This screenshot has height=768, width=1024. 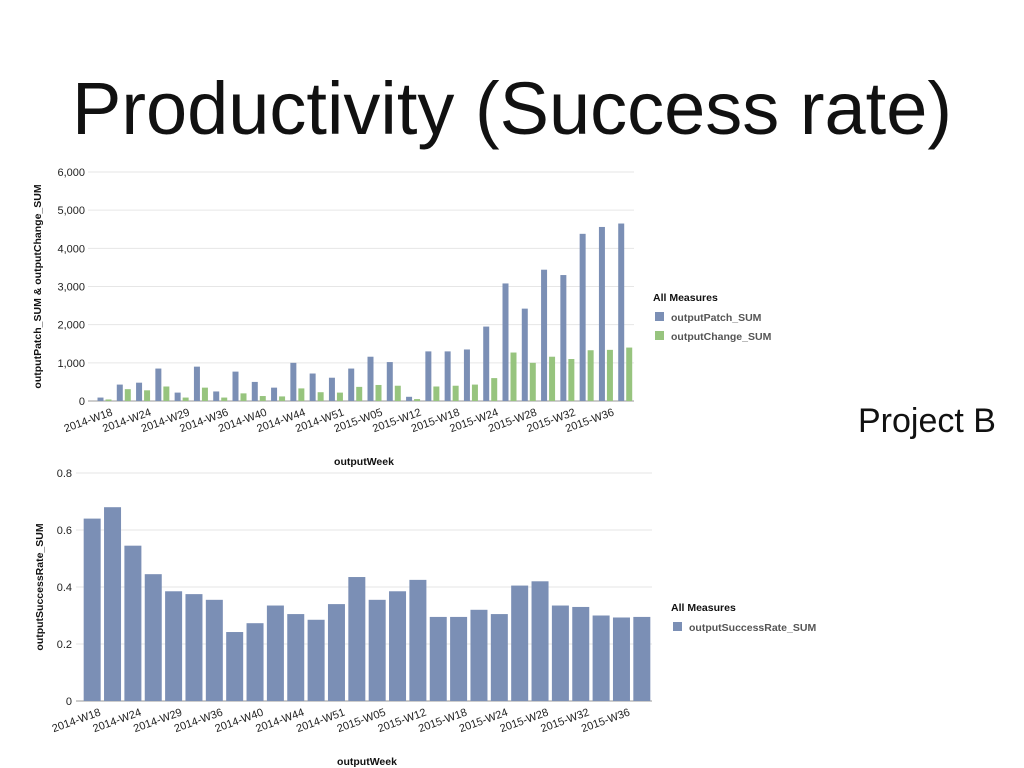 I want to click on y-axis-title: outputSuccessRate_SUM, so click(x=40, y=586).